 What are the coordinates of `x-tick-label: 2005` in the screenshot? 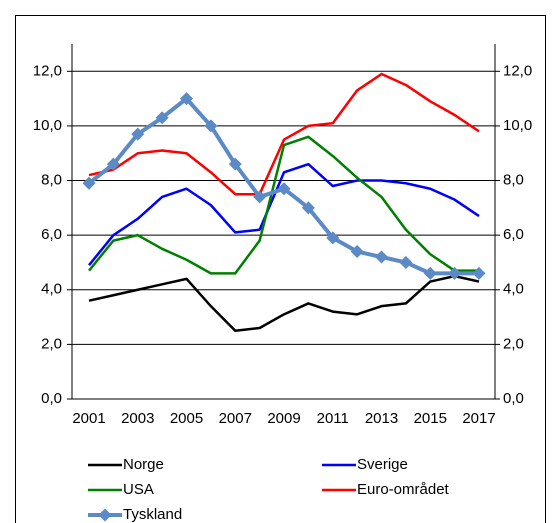 It's located at (186, 418).